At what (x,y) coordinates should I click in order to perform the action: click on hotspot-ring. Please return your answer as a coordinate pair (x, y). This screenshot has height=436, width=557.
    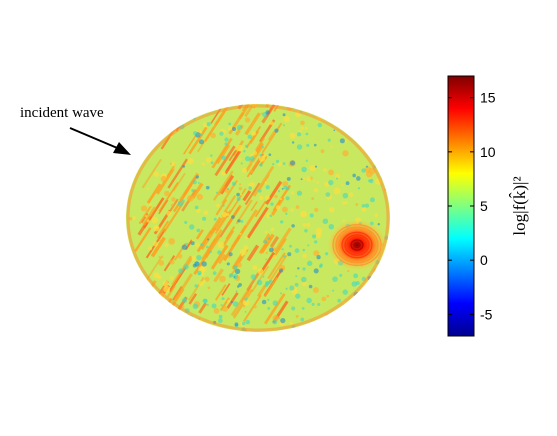
    Looking at the image, I should click on (357, 245).